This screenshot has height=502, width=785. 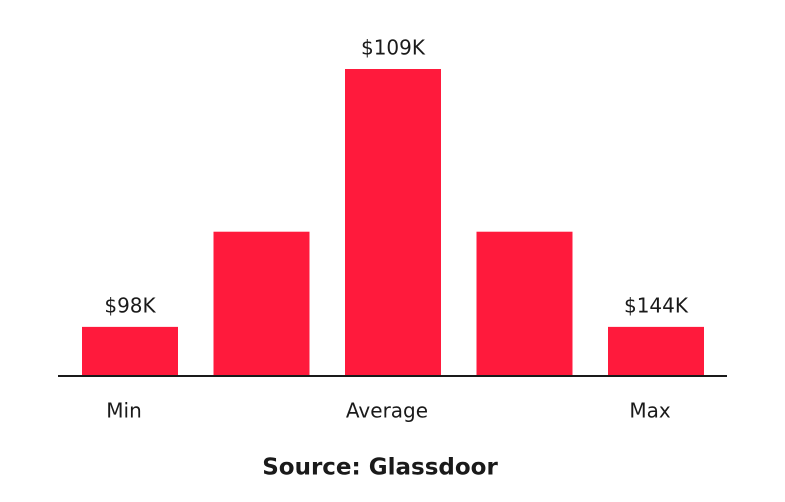 I want to click on bar-label: $109K, so click(x=393, y=48).